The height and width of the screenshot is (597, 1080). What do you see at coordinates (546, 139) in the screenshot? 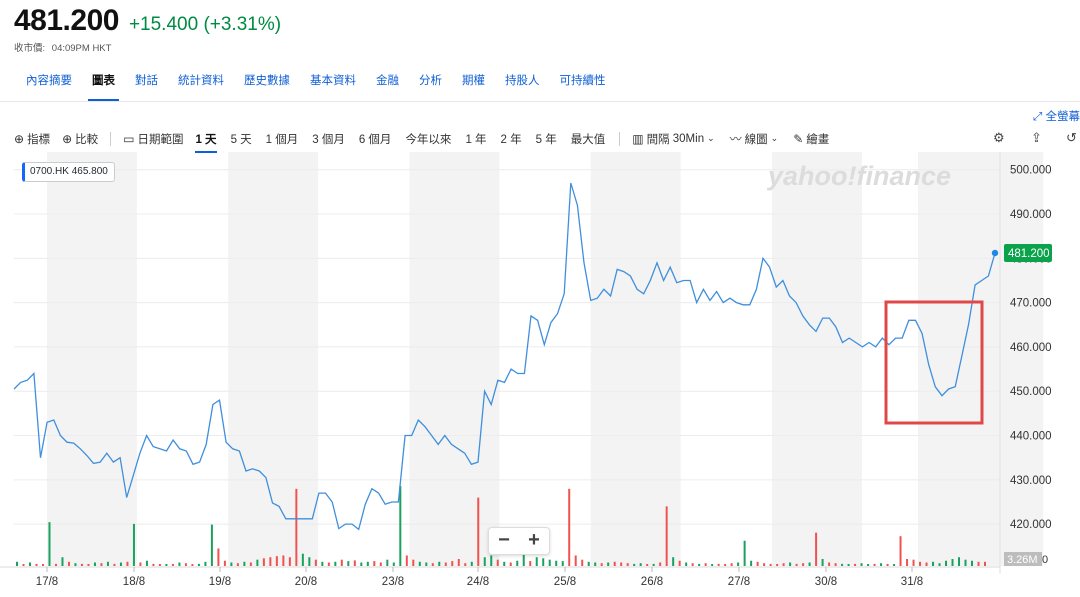
I see `range-option-8: 5 年` at bounding box center [546, 139].